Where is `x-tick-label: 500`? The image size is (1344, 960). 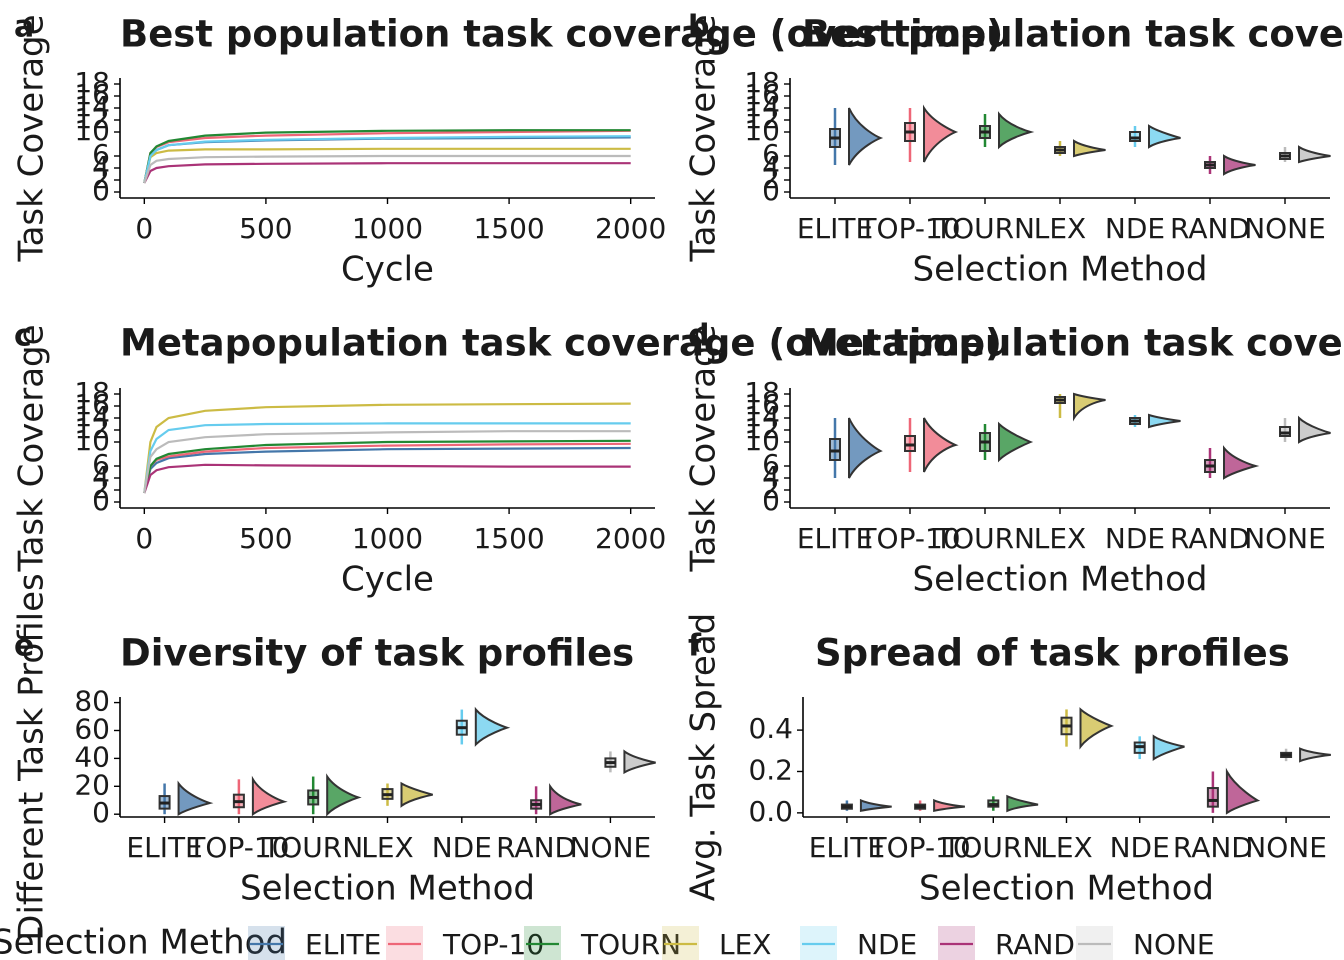
x-tick-label: 500 is located at coordinates (265, 228).